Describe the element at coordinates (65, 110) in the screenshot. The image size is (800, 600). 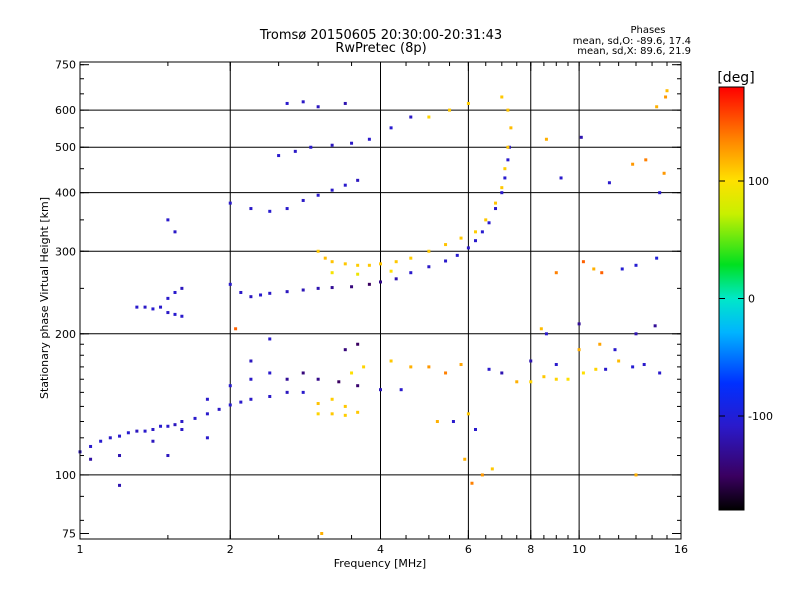
I see `y-tick-label: 600` at that location.